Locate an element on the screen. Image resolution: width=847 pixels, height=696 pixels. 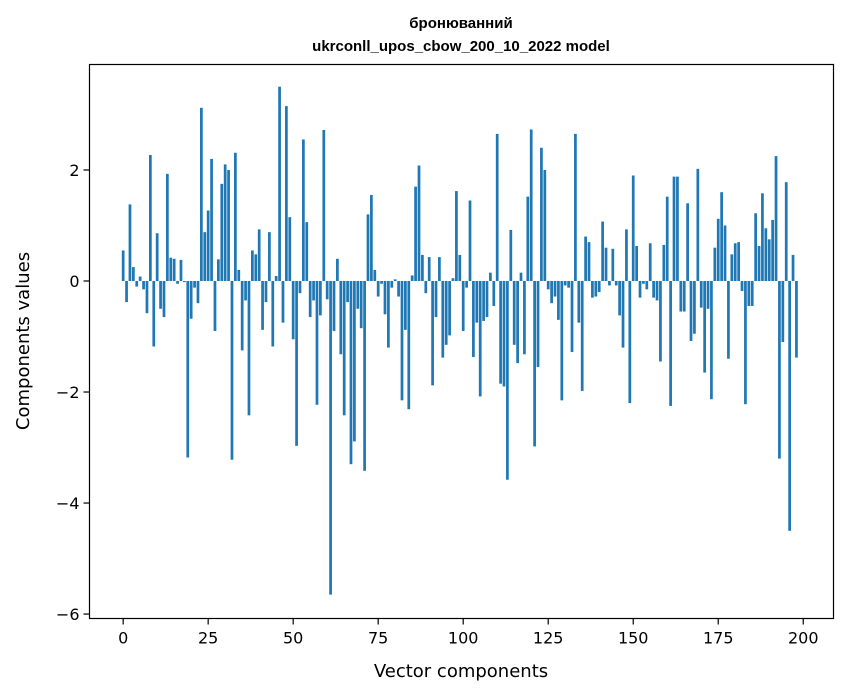
y-axis: −6 −4 −2 0 2 is located at coordinates (73, 392).